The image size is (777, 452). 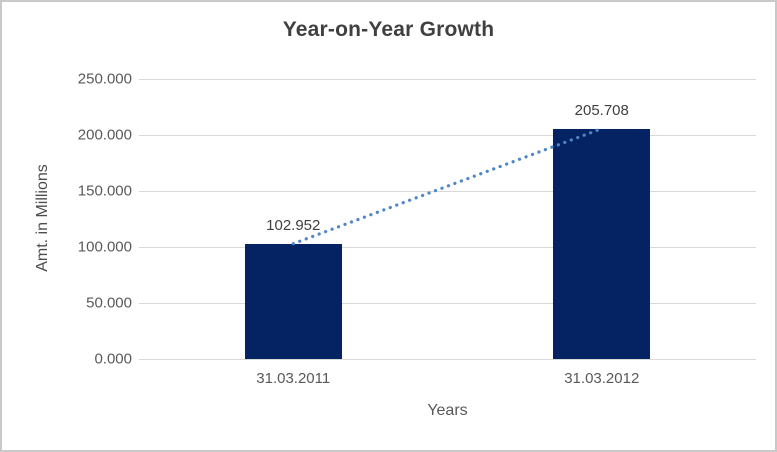 I want to click on x-tick-label: 31.03.2011, so click(x=293, y=378).